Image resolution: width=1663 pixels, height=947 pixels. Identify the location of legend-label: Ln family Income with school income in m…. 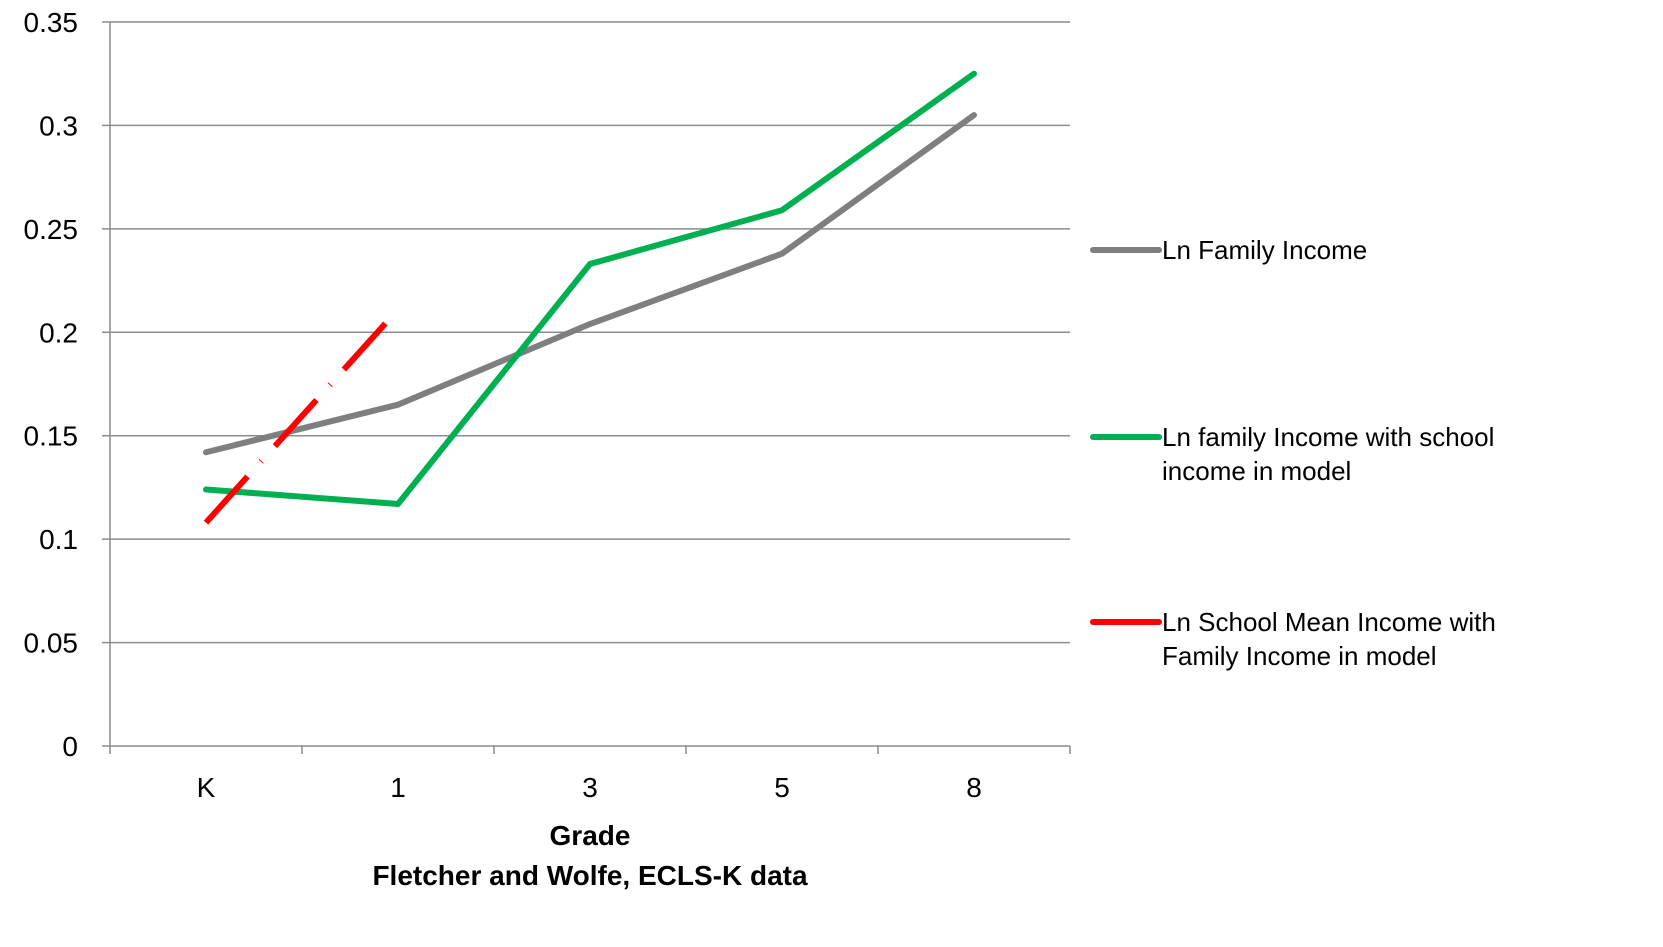
(1328, 454).